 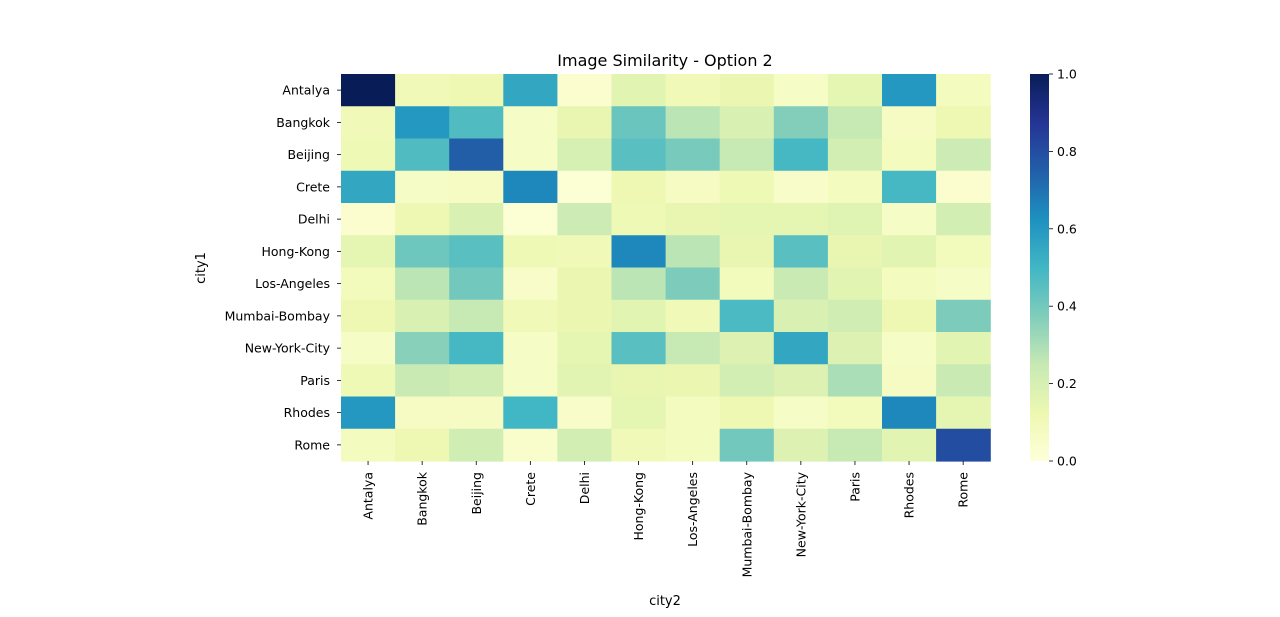 I want to click on heatmap-cell-New-York-City-Los-Angeles, so click(x=693, y=348).